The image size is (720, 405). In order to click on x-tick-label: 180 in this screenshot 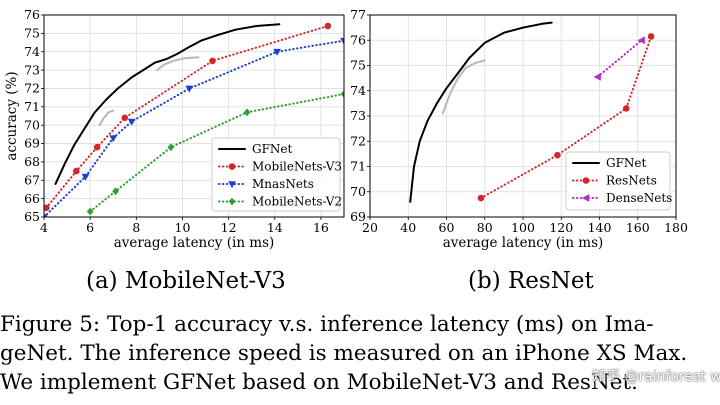, I will do `click(676, 227)`.